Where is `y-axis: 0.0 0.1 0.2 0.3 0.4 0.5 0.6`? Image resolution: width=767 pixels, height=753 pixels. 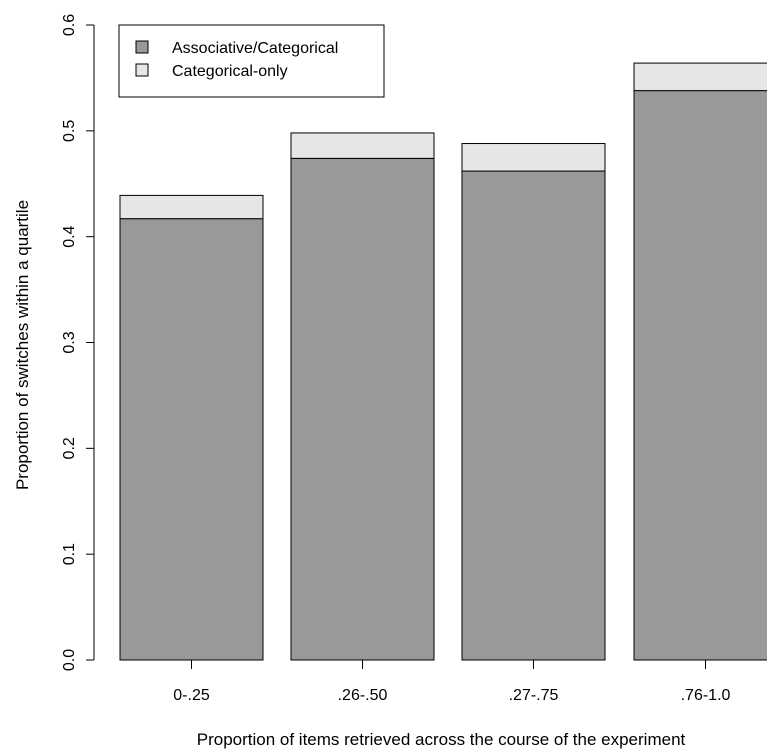
y-axis: 0.0 0.1 0.2 0.3 0.4 0.5 0.6 is located at coordinates (78, 342).